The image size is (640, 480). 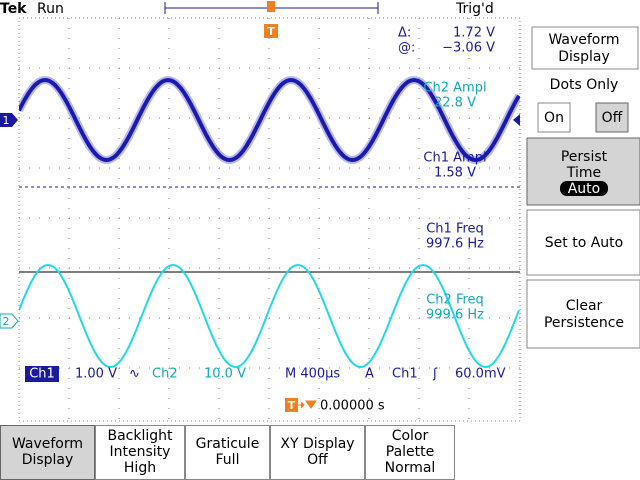 I want to click on menu-title: Waveform, so click(x=583, y=40).